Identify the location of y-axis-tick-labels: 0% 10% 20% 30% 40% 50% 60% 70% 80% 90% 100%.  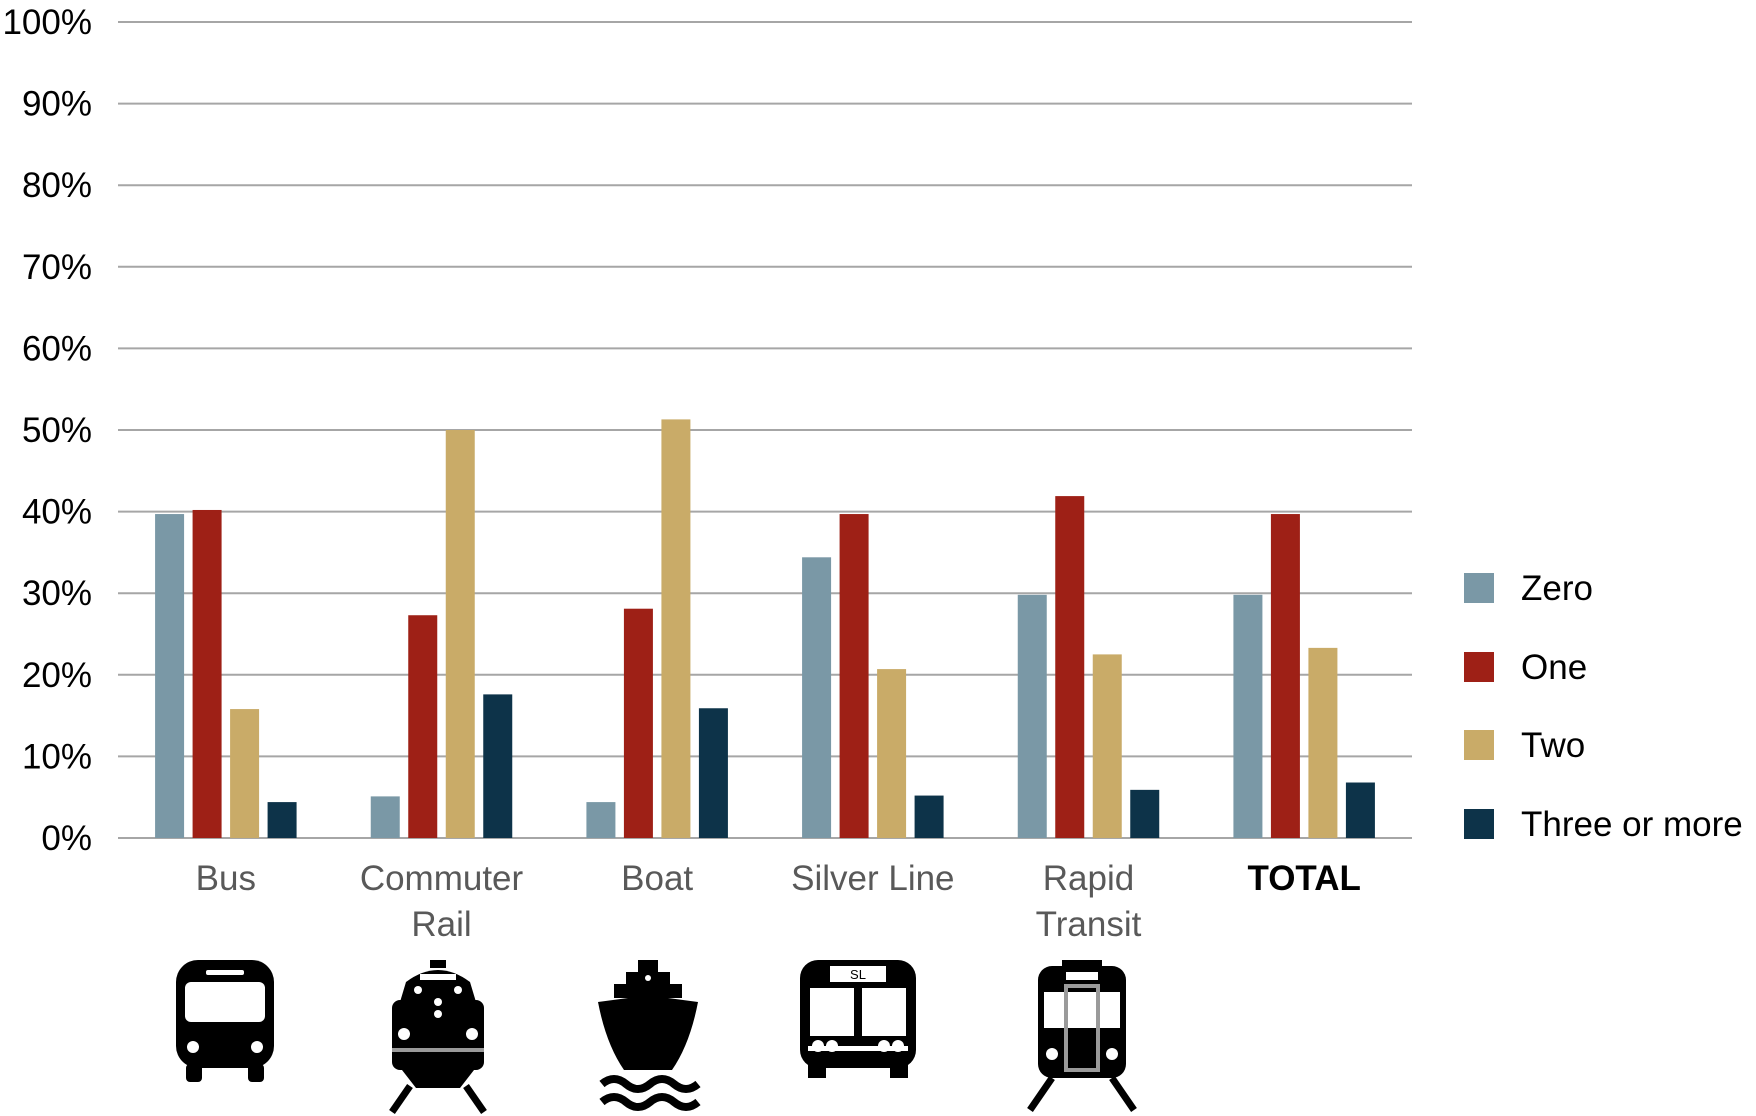
(47, 430).